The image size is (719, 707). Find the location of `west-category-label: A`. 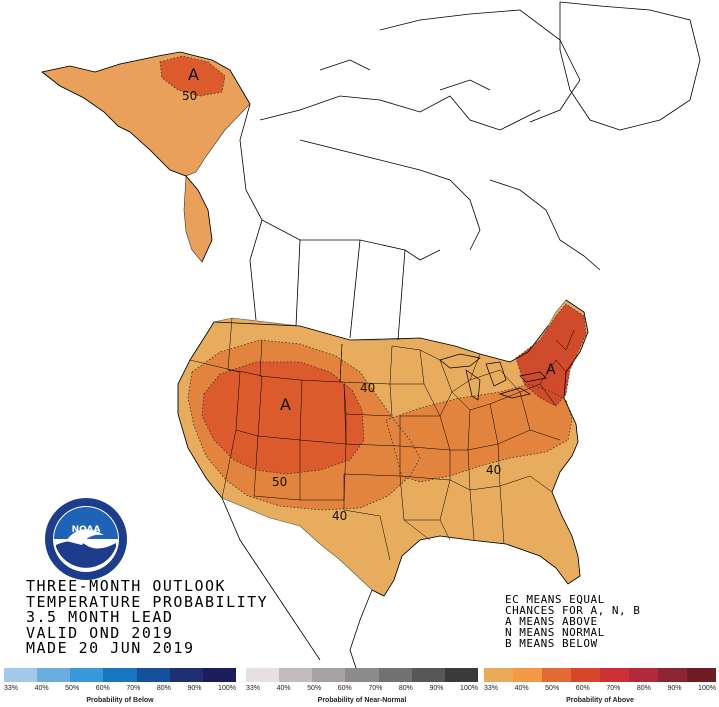

west-category-label: A is located at coordinates (285, 404).